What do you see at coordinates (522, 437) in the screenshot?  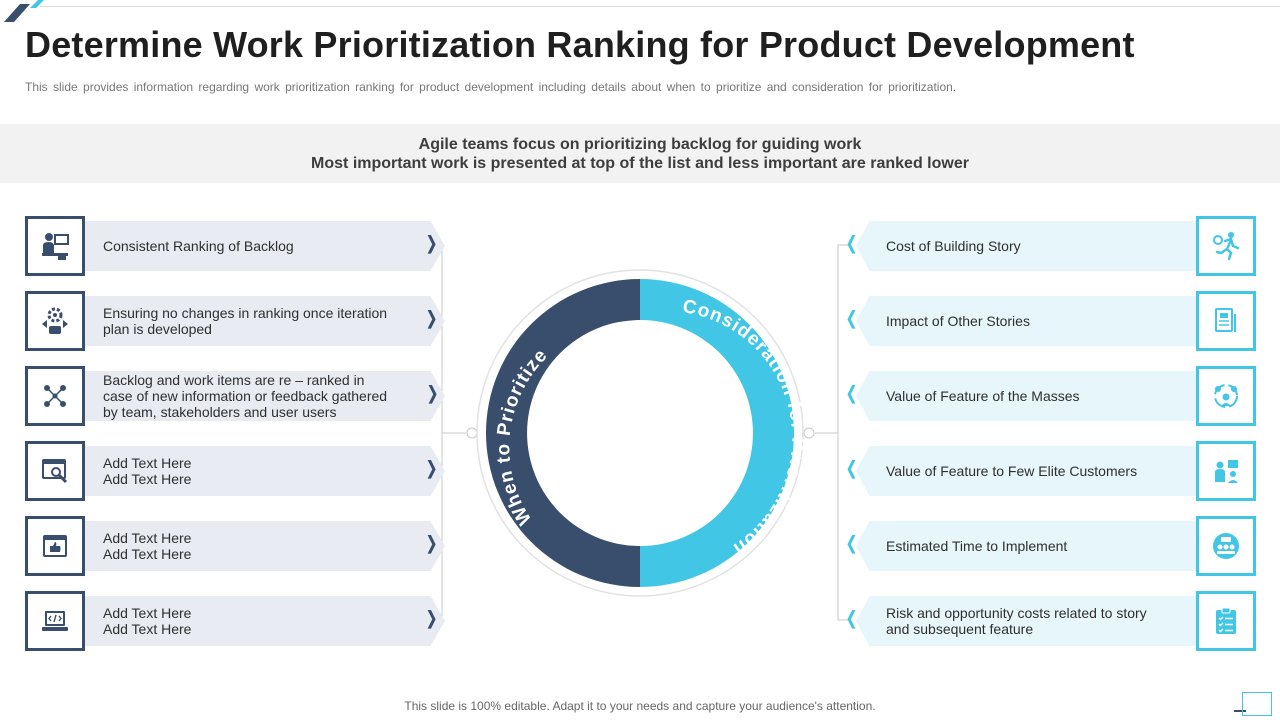 I see `ring-left-label: When to Prioritize` at bounding box center [522, 437].